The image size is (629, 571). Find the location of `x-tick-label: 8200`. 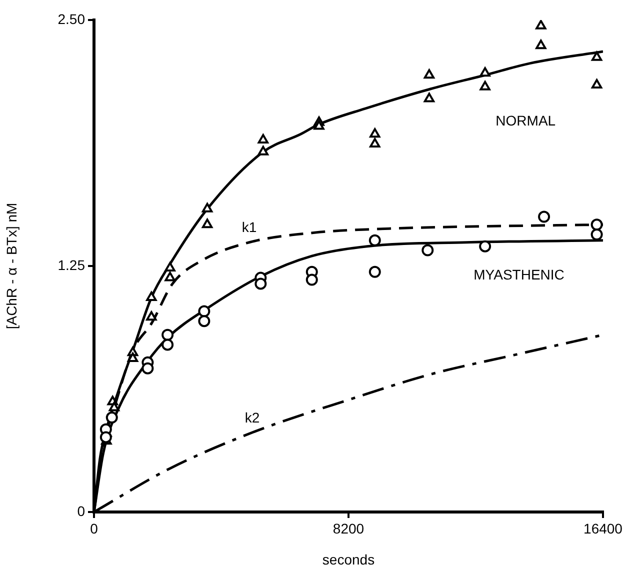

x-tick-label: 8200 is located at coordinates (348, 528).